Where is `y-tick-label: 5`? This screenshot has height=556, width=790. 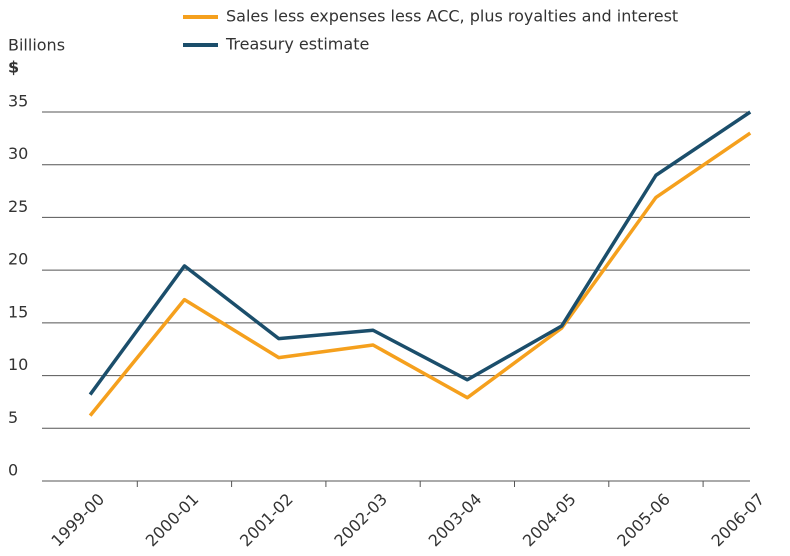 y-tick-label: 5 is located at coordinates (13, 417).